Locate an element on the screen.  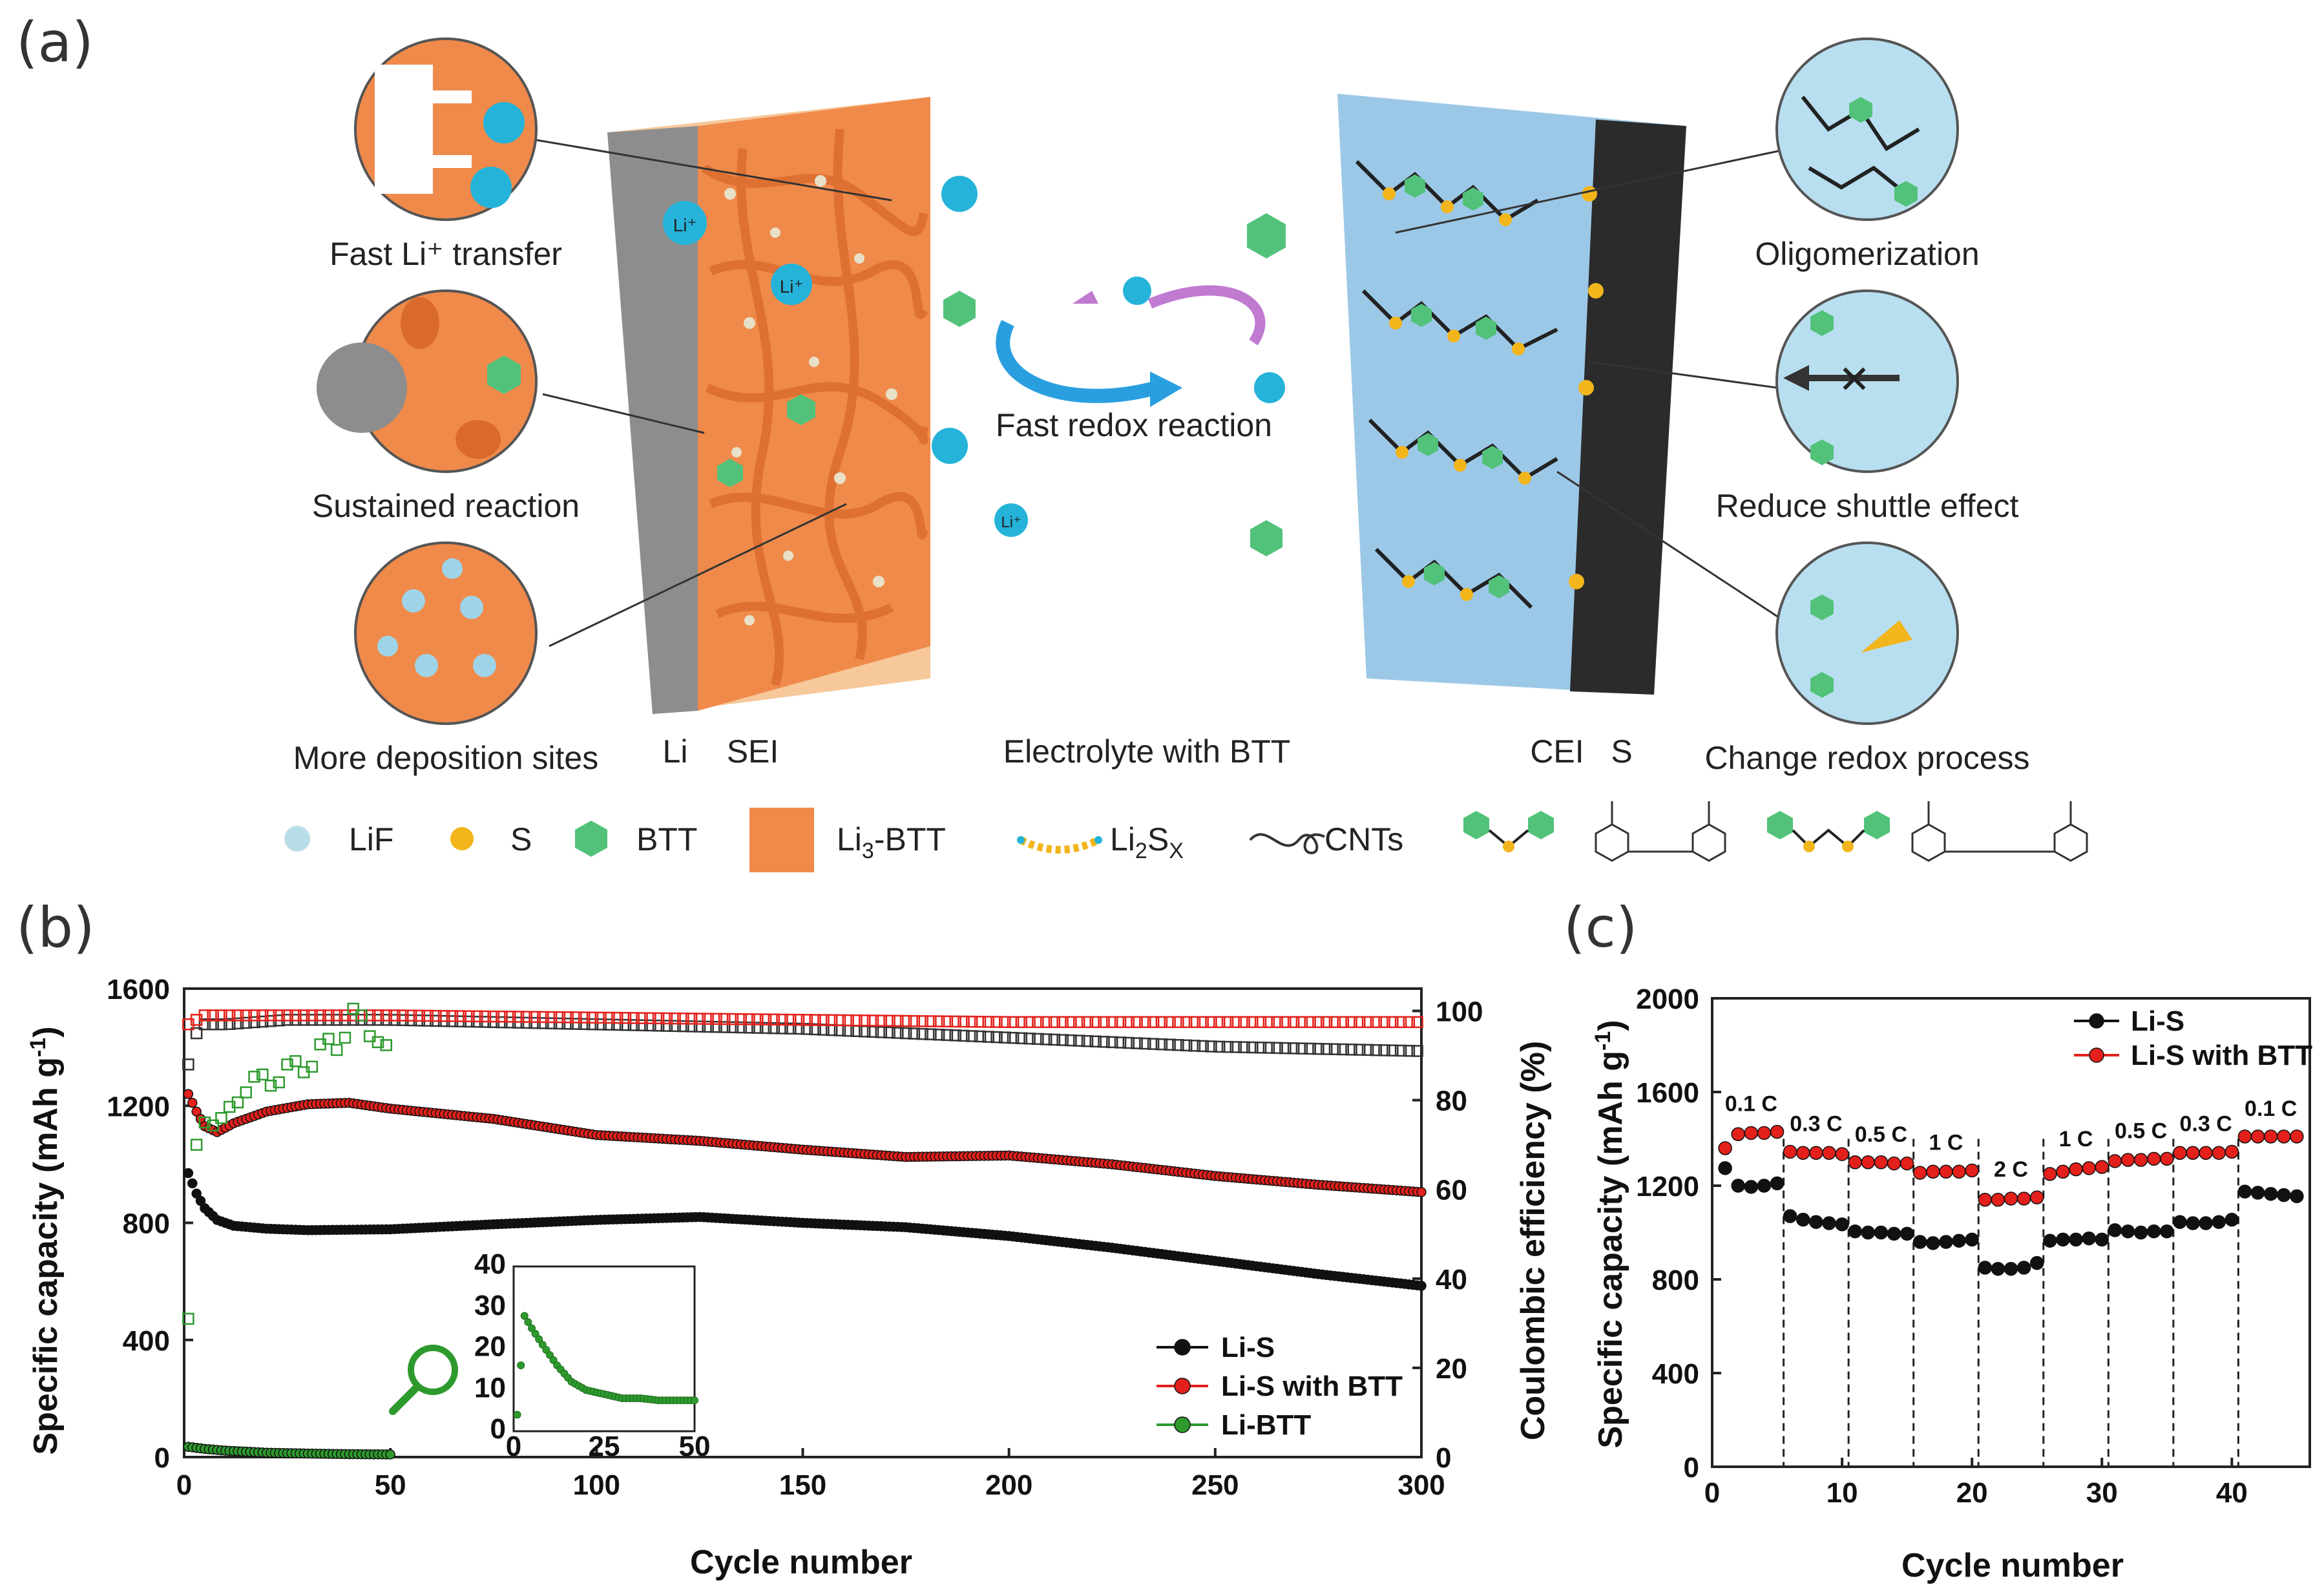
anode-illustration is located at coordinates (729, 406).